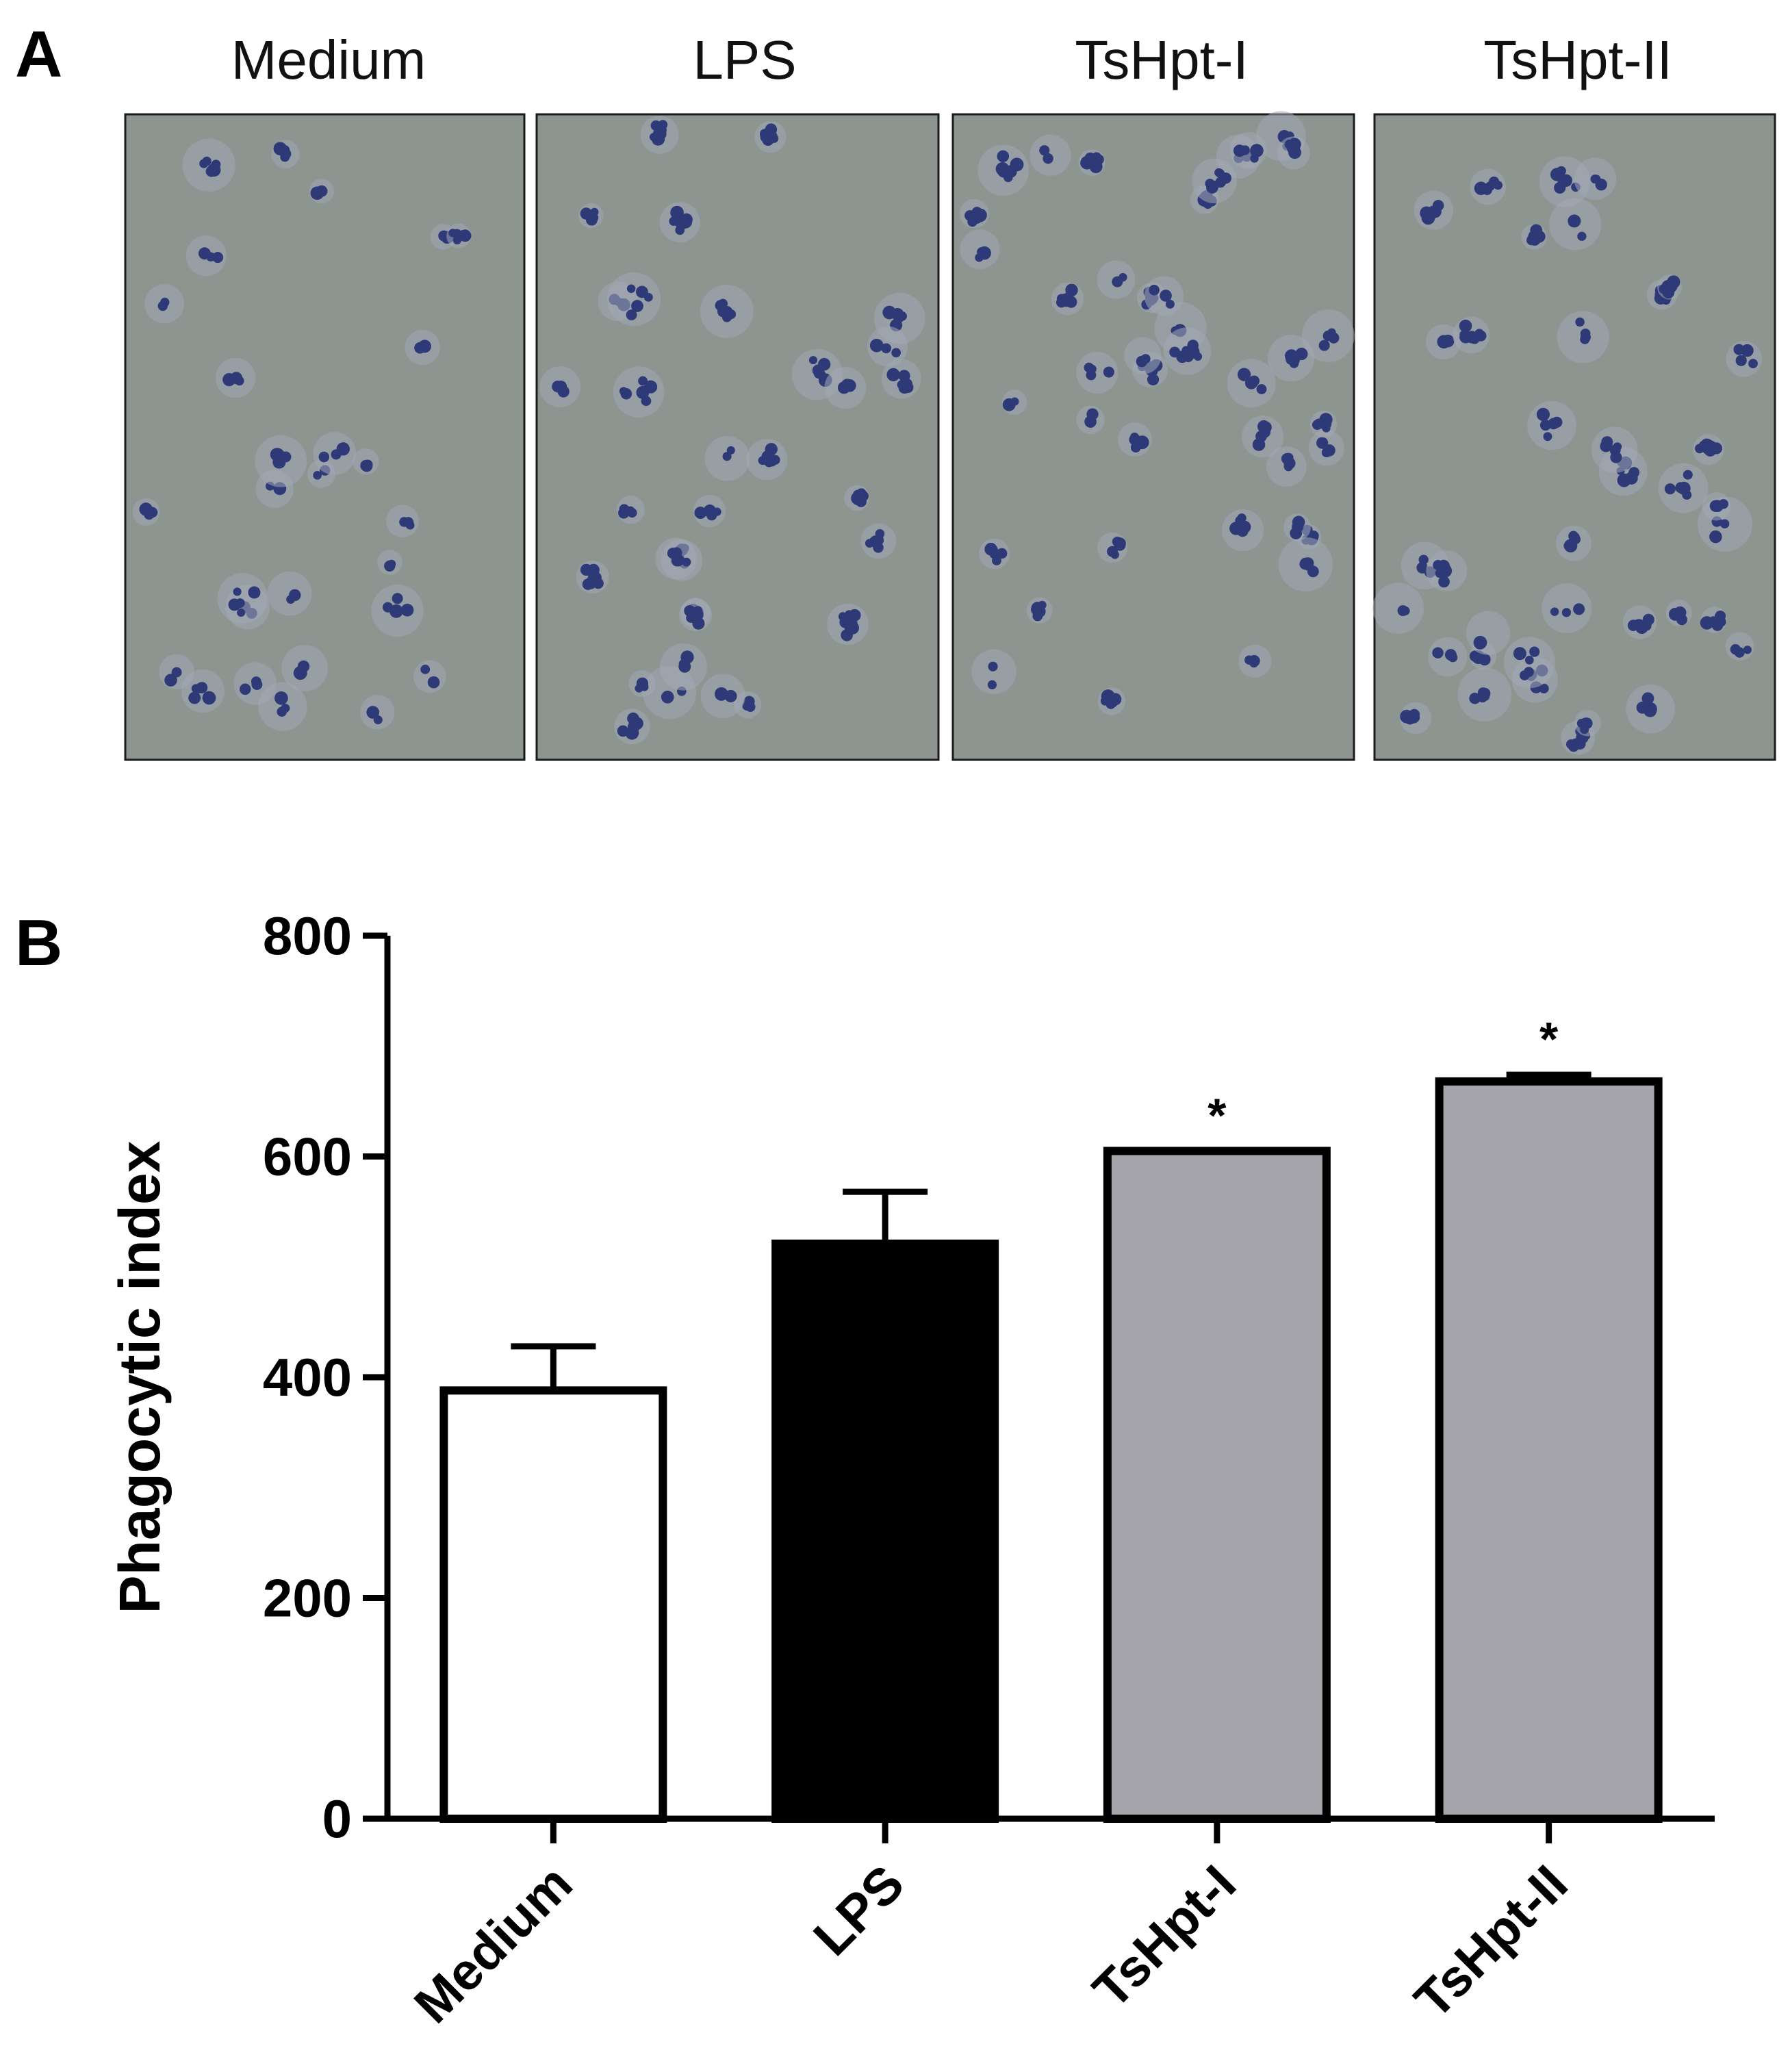  Describe the element at coordinates (337, 1819) in the screenshot. I see `y-tick-label: 0` at that location.